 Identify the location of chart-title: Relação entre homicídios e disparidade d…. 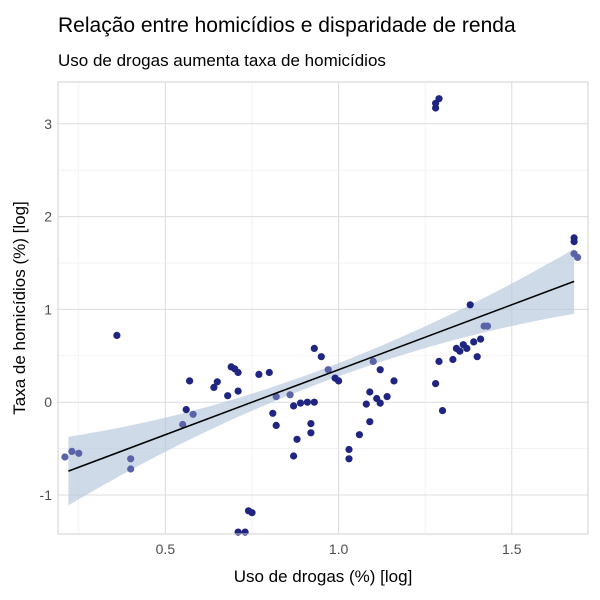
(287, 25).